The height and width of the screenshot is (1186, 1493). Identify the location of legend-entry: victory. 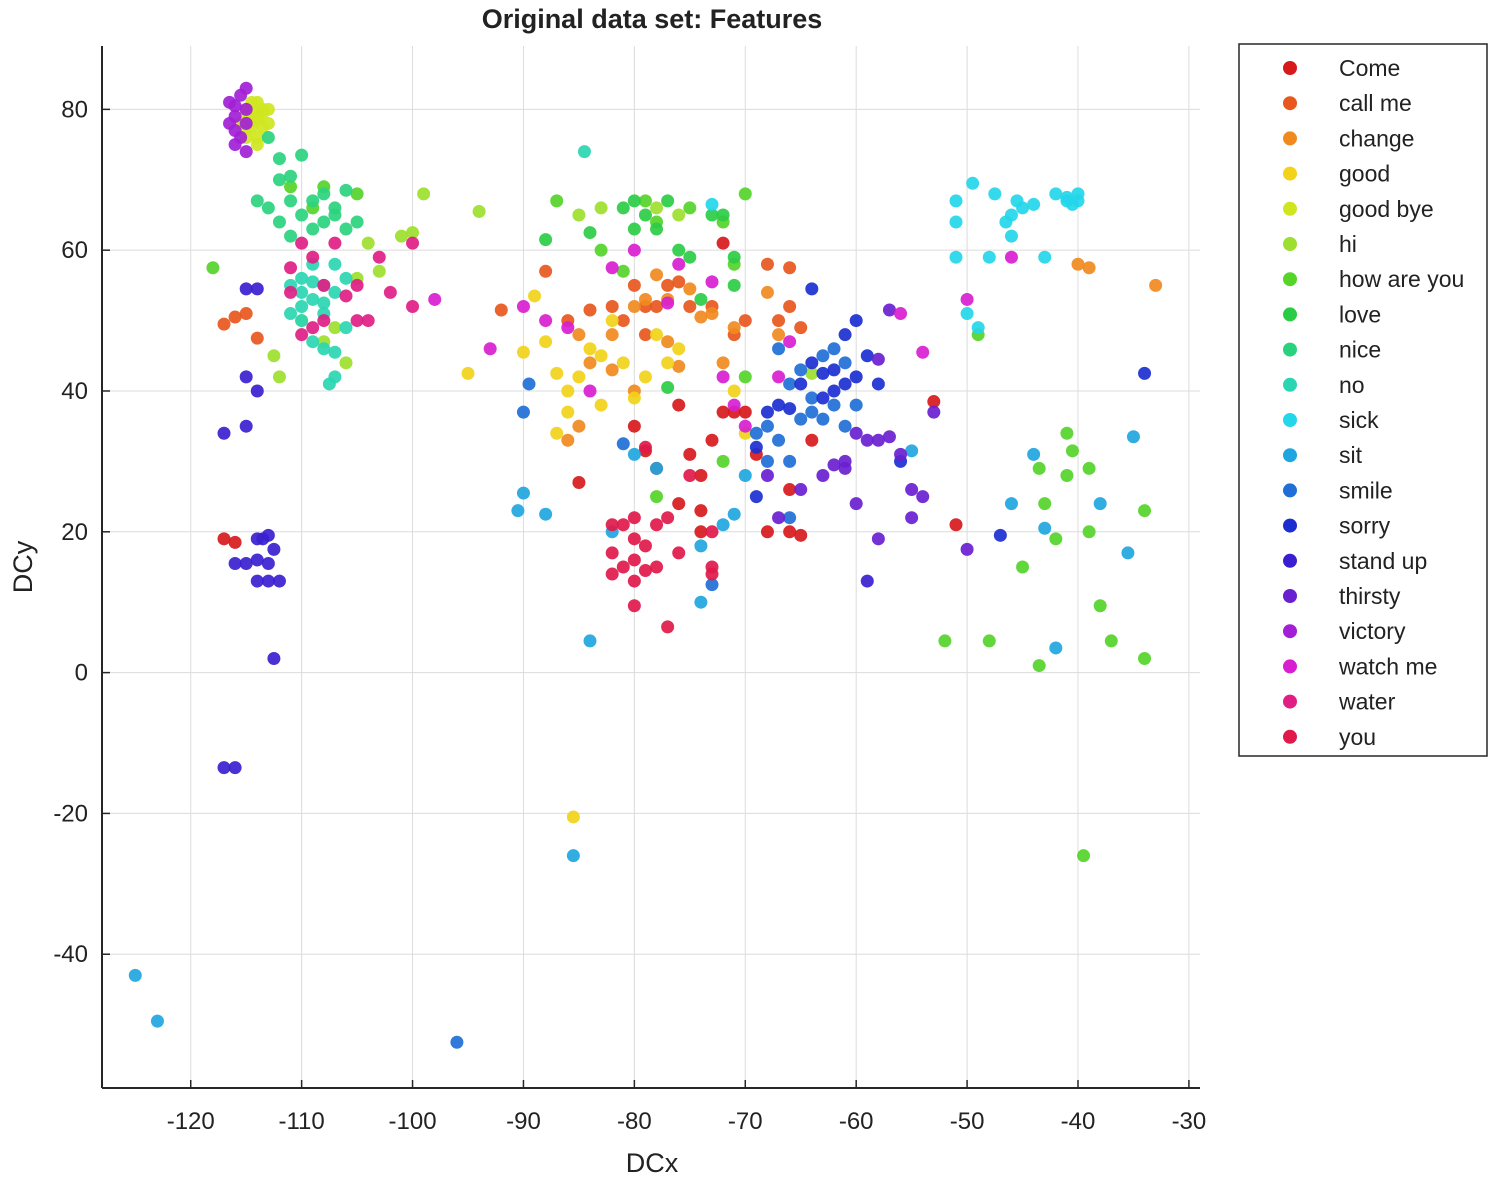
(1344, 631).